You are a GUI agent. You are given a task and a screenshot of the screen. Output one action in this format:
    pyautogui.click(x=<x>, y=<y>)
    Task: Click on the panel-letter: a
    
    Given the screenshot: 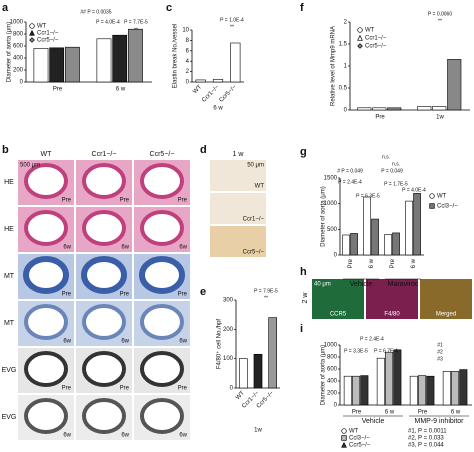 What is the action you would take?
    pyautogui.click(x=5, y=8)
    